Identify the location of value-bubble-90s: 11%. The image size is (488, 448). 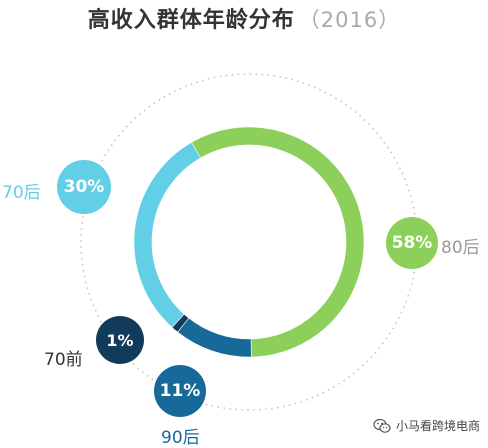
(180, 391).